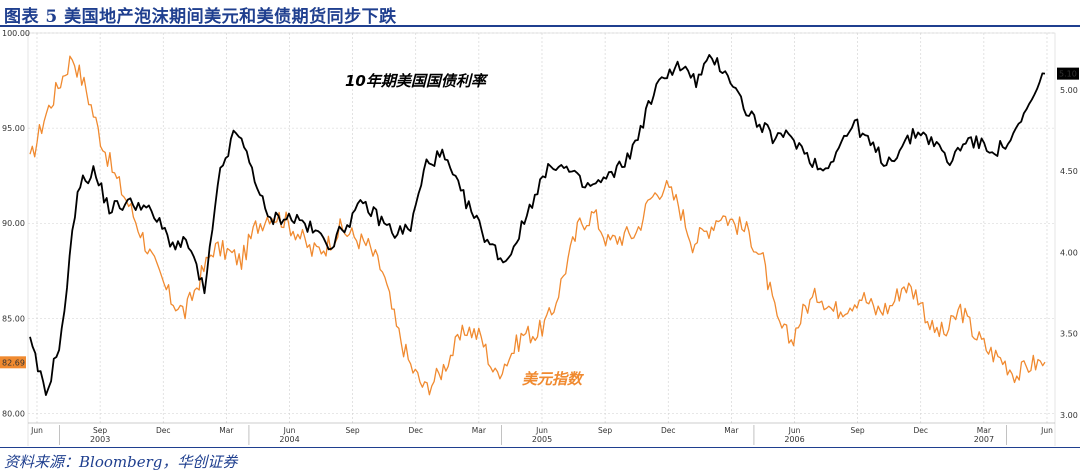 The width and height of the screenshot is (1080, 474). I want to click on right-tick-label: 4.50, so click(1069, 171).